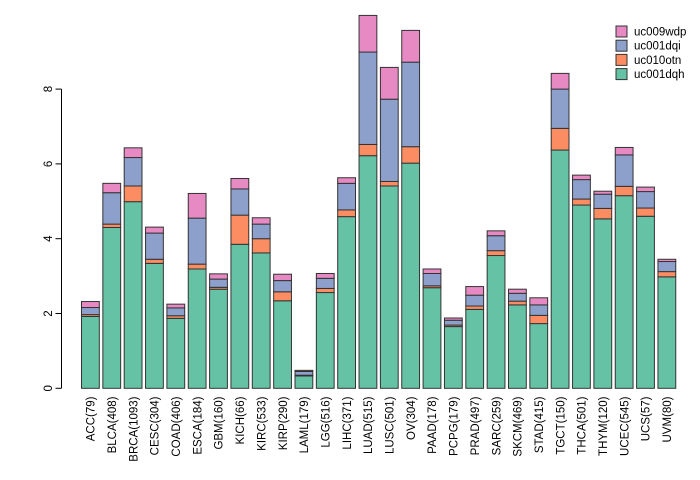 The image size is (700, 480). I want to click on bar-UVM(80), so click(667, 323).